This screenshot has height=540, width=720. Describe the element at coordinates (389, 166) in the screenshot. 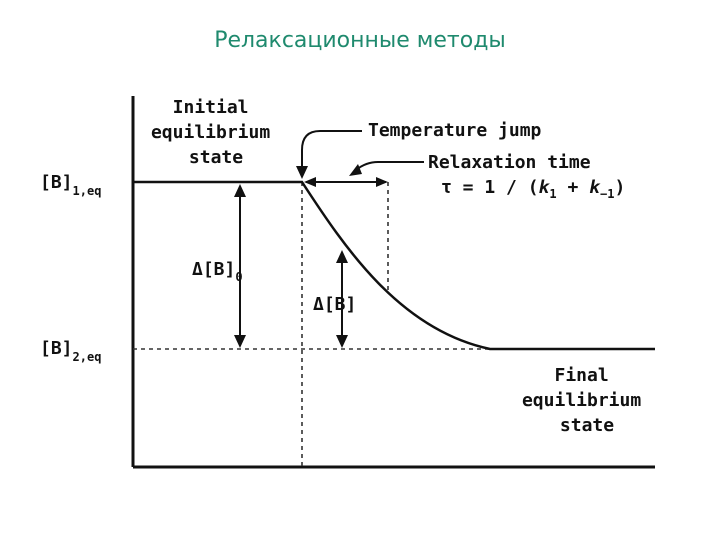

I see `relaxation-time-arrow` at that location.